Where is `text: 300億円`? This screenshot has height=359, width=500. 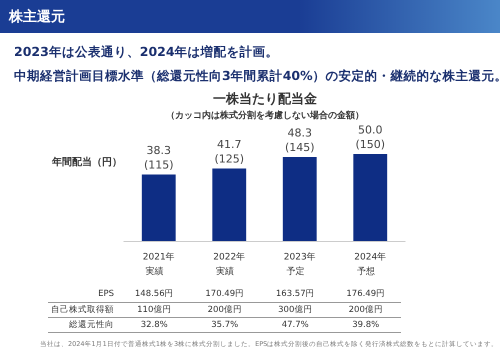 text: 300億円 is located at coordinates (295, 310).